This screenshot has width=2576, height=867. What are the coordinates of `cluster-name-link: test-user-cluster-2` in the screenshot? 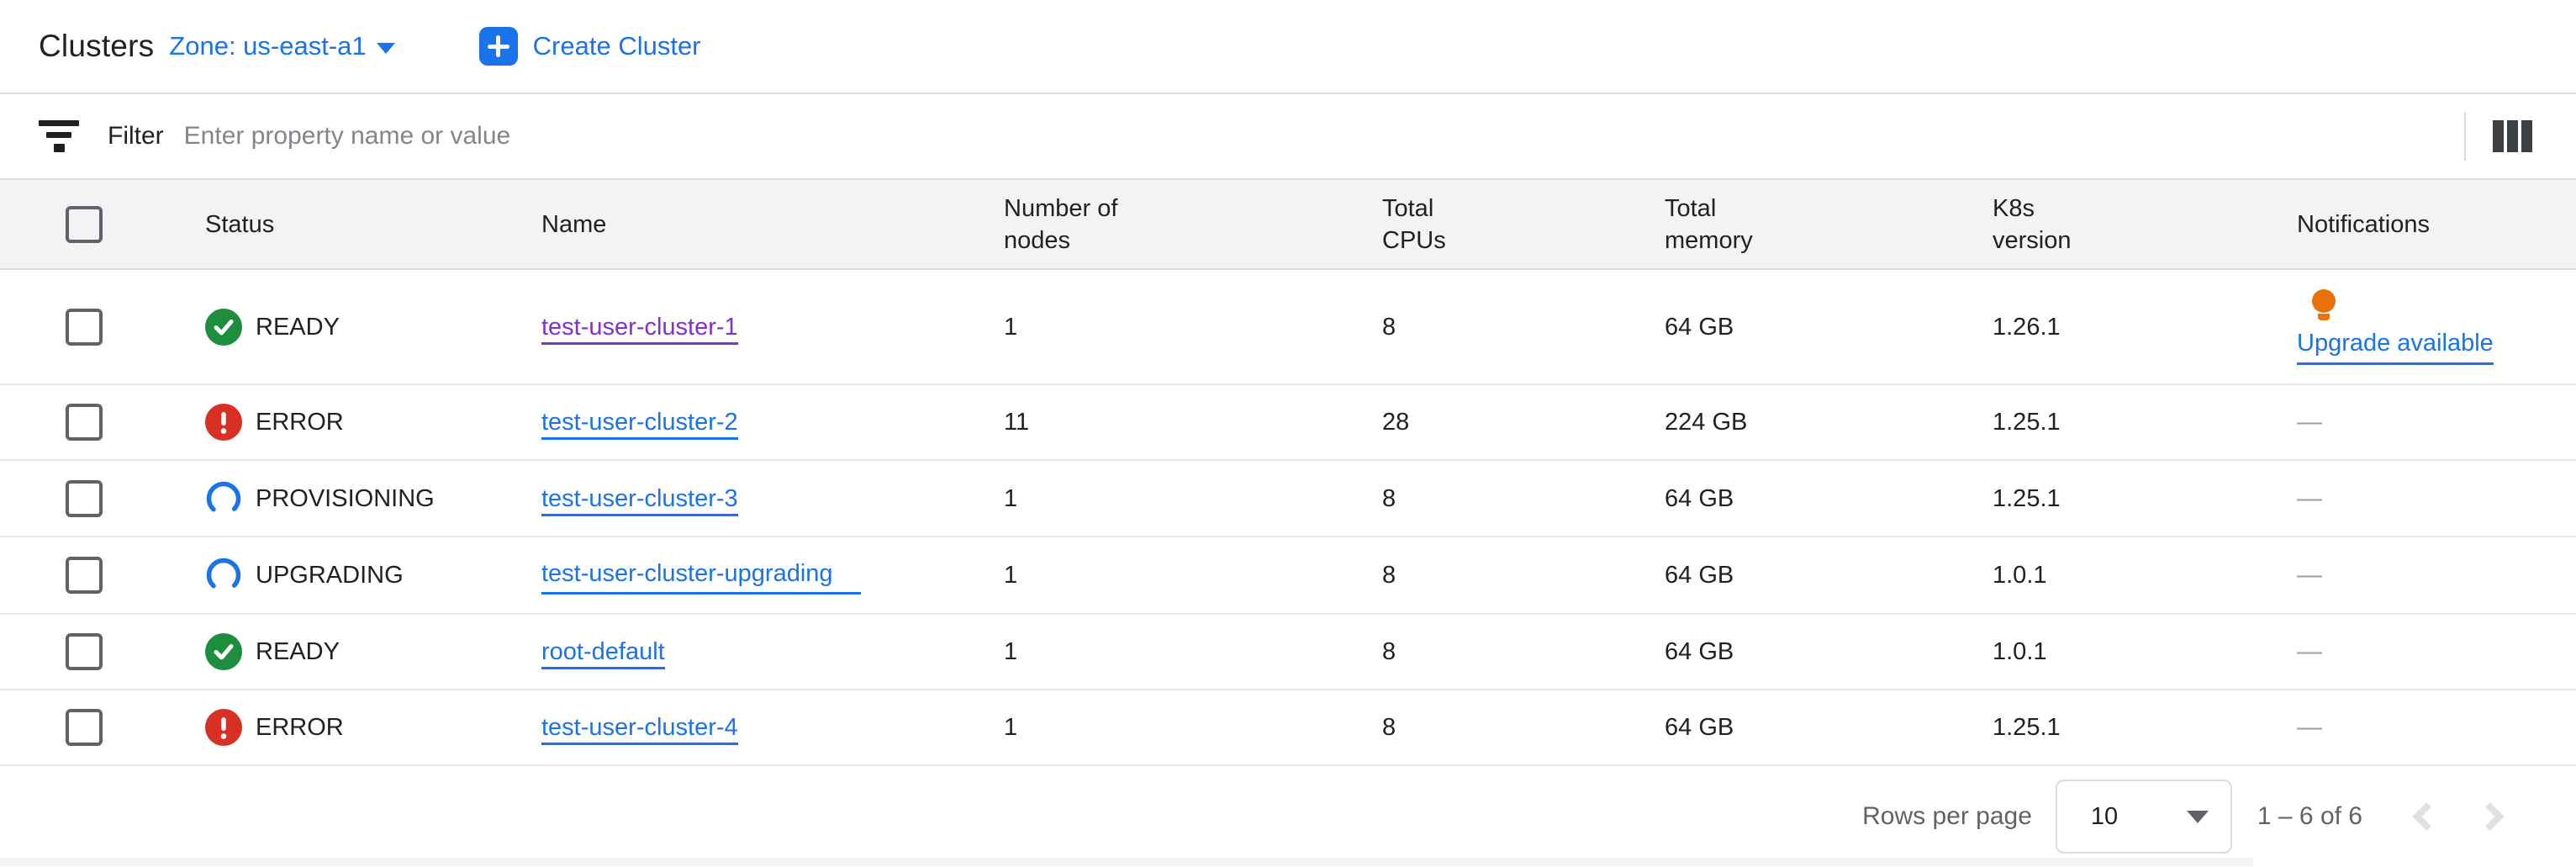 It's located at (640, 425).